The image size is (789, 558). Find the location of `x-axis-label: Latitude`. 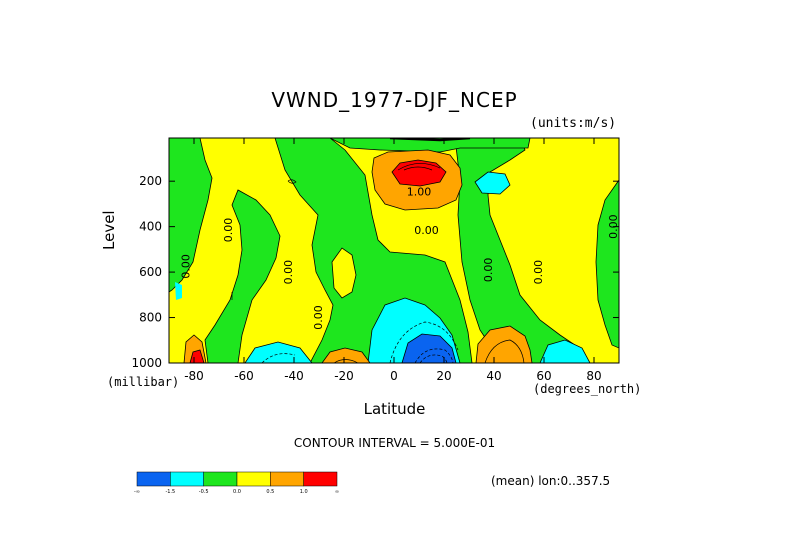

x-axis-label: Latitude is located at coordinates (394, 409).